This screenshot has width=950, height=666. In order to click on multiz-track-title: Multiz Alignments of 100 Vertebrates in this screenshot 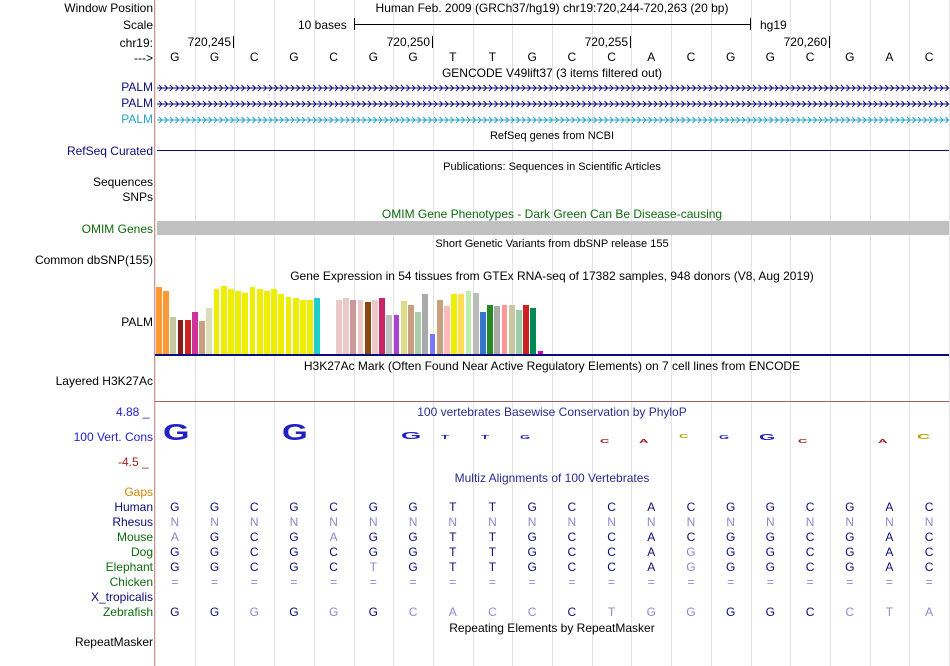, I will do `click(552, 478)`.